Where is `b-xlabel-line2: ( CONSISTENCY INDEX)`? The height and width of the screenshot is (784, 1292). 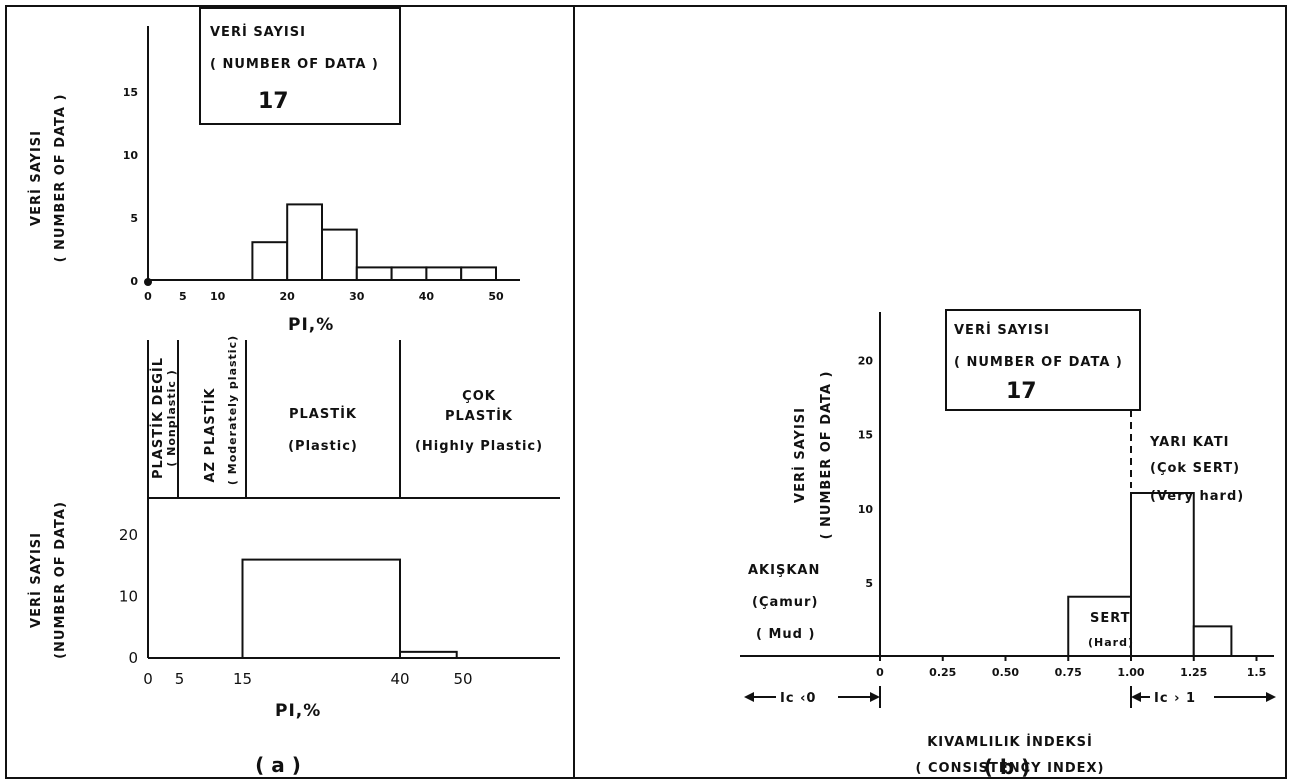 b-xlabel-line2: ( CONSISTENCY INDEX) is located at coordinates (1010, 768).